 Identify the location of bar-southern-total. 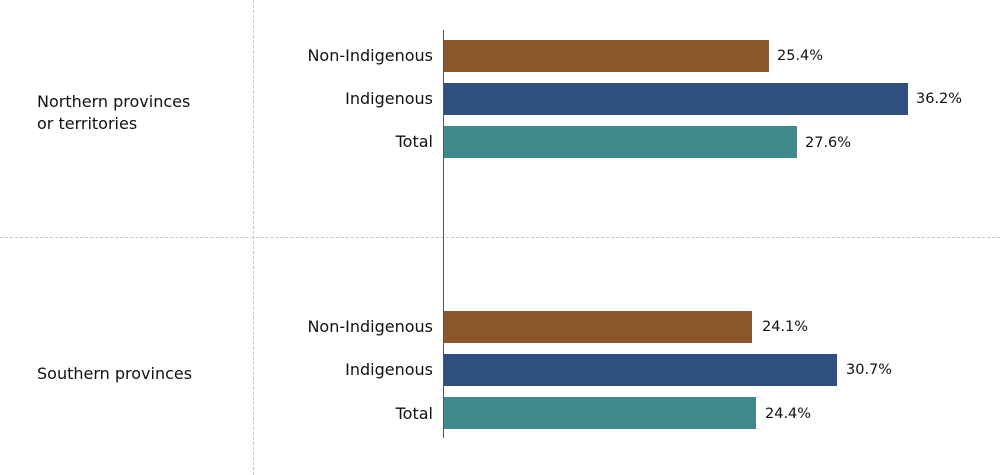
(600, 413).